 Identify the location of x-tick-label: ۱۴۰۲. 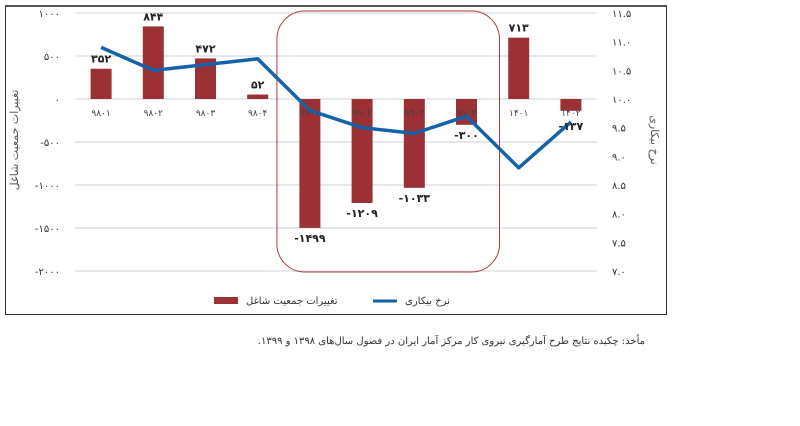
(571, 114).